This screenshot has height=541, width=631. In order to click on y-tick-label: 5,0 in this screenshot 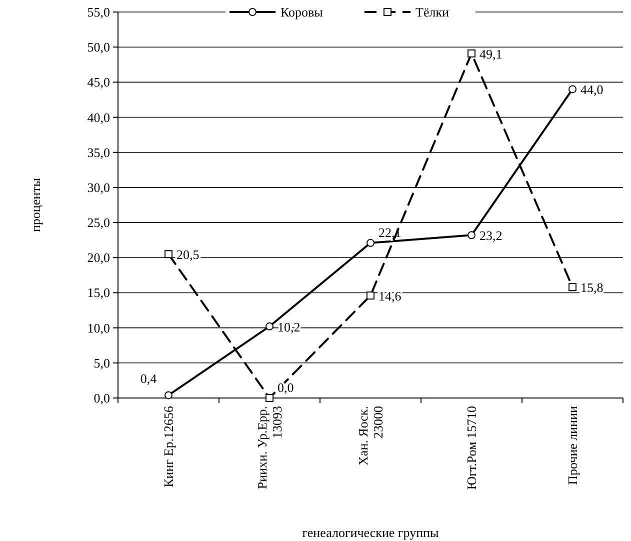, I will do `click(102, 362)`.